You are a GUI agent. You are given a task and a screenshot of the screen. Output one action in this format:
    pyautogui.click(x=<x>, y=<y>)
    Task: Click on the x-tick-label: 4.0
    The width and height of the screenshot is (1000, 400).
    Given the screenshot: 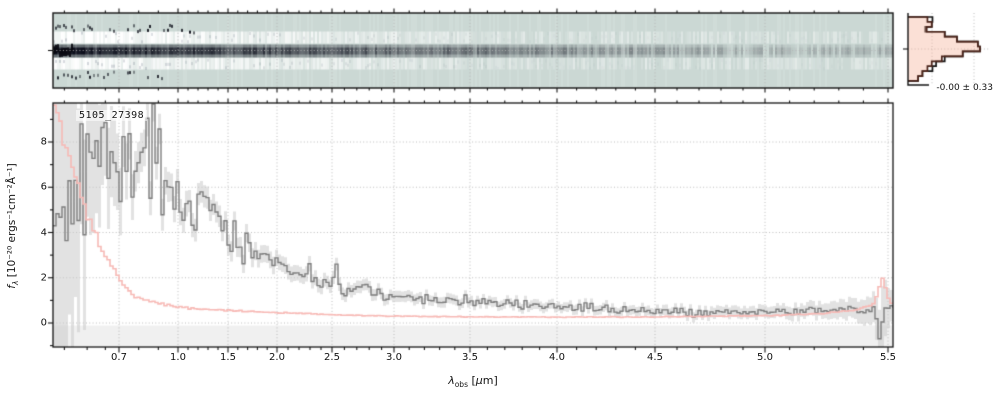 What is the action you would take?
    pyautogui.click(x=557, y=357)
    